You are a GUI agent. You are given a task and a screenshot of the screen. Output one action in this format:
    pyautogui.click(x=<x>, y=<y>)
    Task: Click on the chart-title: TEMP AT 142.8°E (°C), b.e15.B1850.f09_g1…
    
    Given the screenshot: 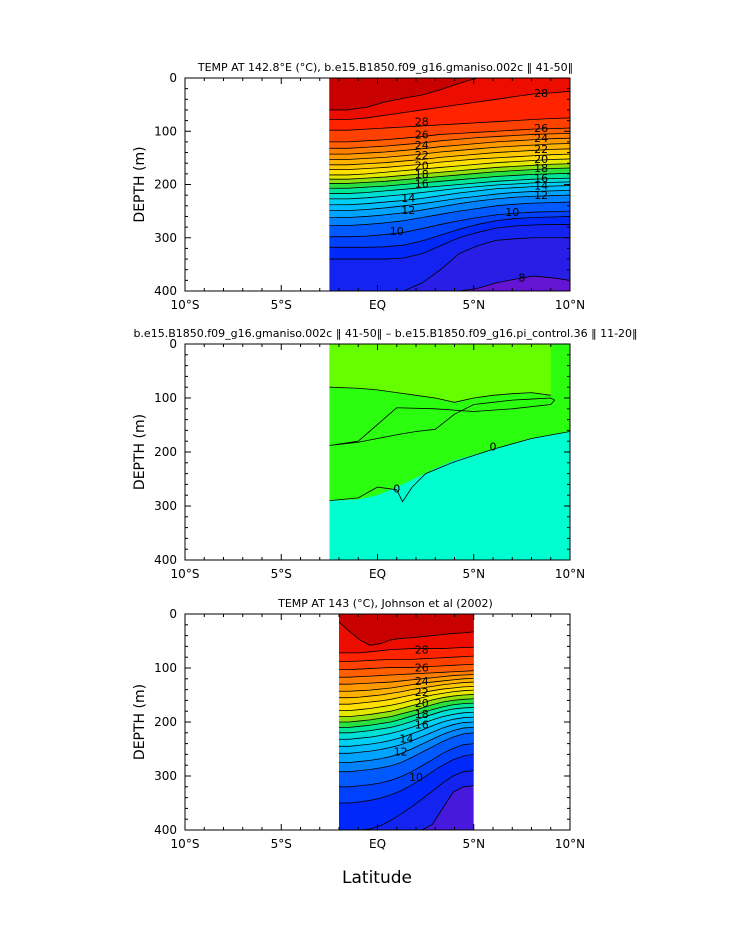 What is the action you would take?
    pyautogui.click(x=385, y=67)
    